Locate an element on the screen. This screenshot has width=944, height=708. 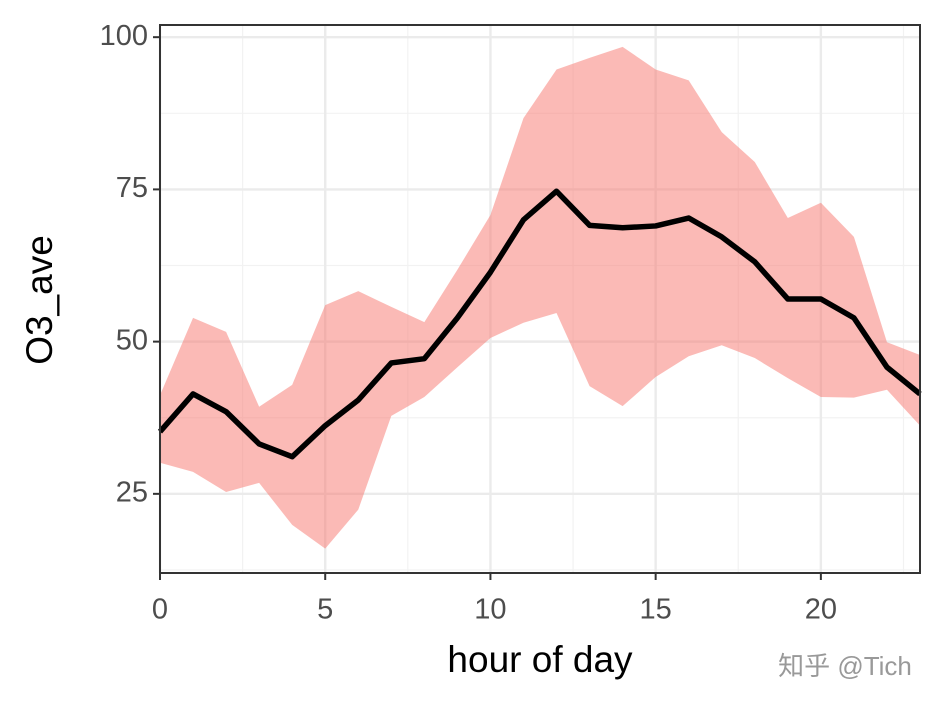
y-tick-label: 25 is located at coordinates (132, 493).